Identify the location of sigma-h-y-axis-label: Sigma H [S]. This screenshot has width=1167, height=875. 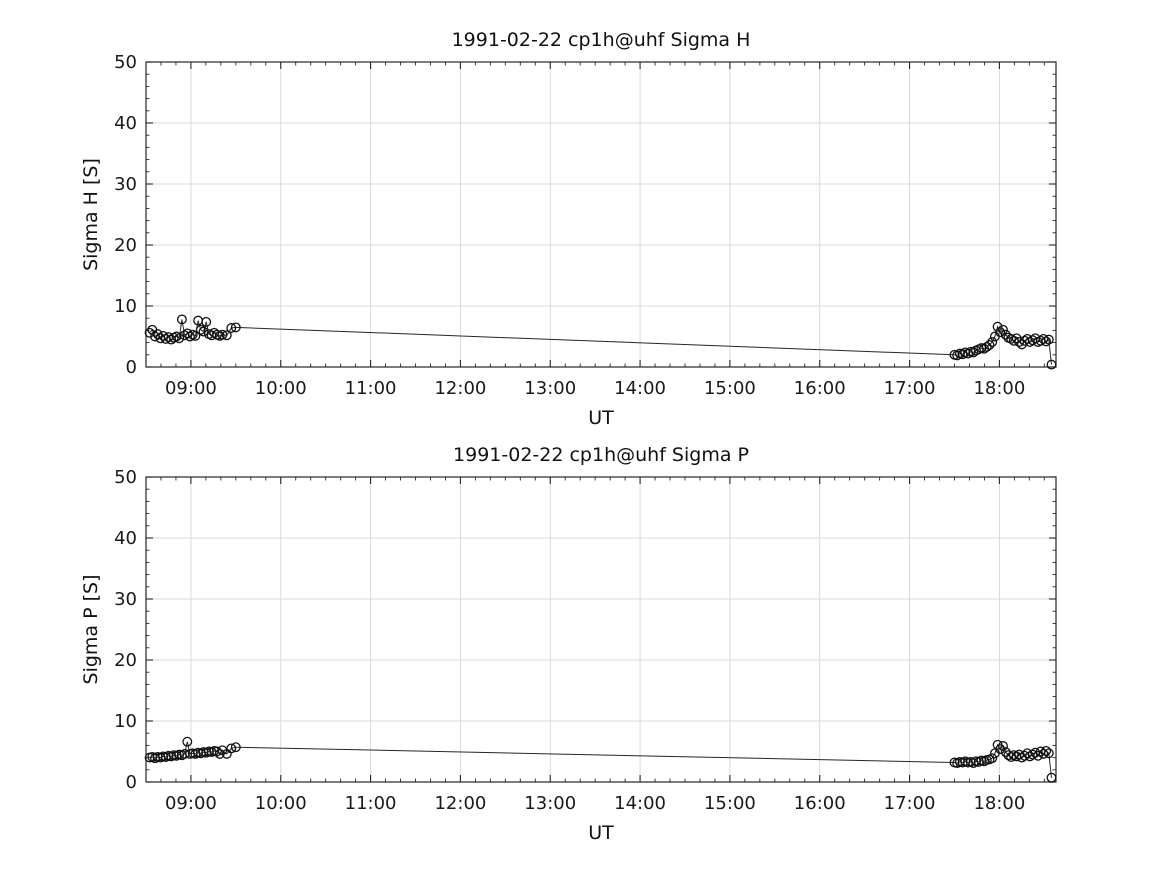
(91, 214).